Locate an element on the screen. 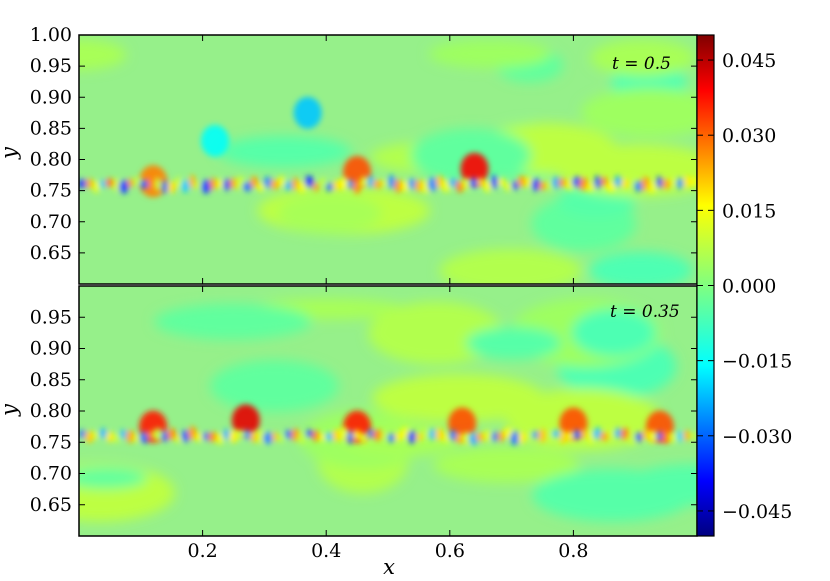 This screenshot has height=581, width=830. colorbar-tick-label: 0.000 is located at coordinates (749, 287).